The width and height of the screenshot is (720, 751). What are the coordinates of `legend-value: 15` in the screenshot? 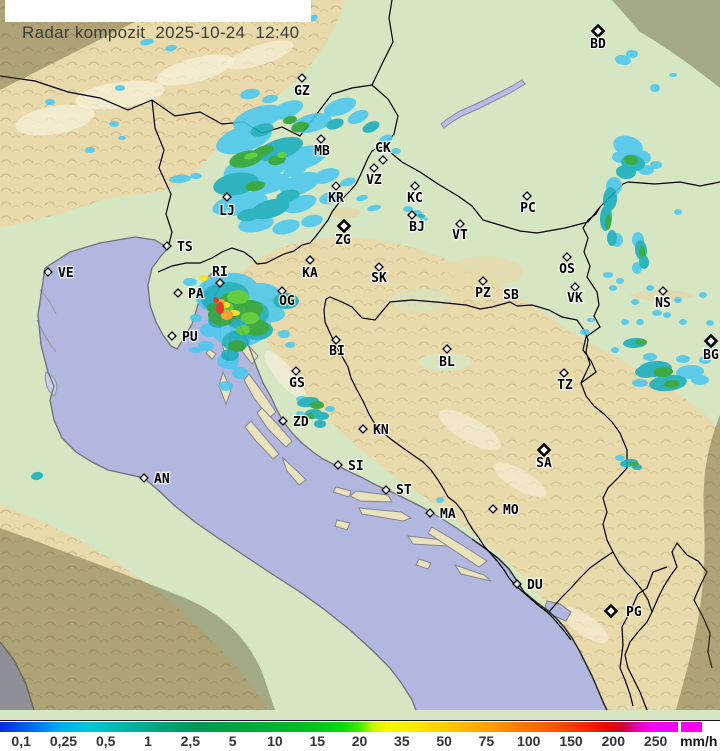 It's located at (317, 741).